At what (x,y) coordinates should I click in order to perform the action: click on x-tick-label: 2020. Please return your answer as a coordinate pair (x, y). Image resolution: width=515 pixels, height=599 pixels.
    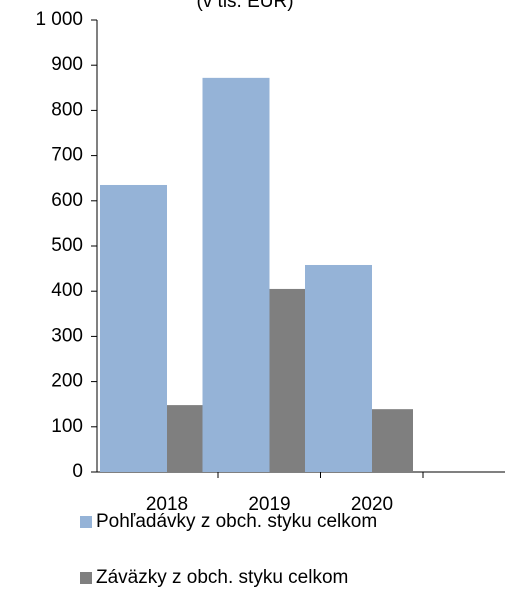
    Looking at the image, I should click on (372, 504).